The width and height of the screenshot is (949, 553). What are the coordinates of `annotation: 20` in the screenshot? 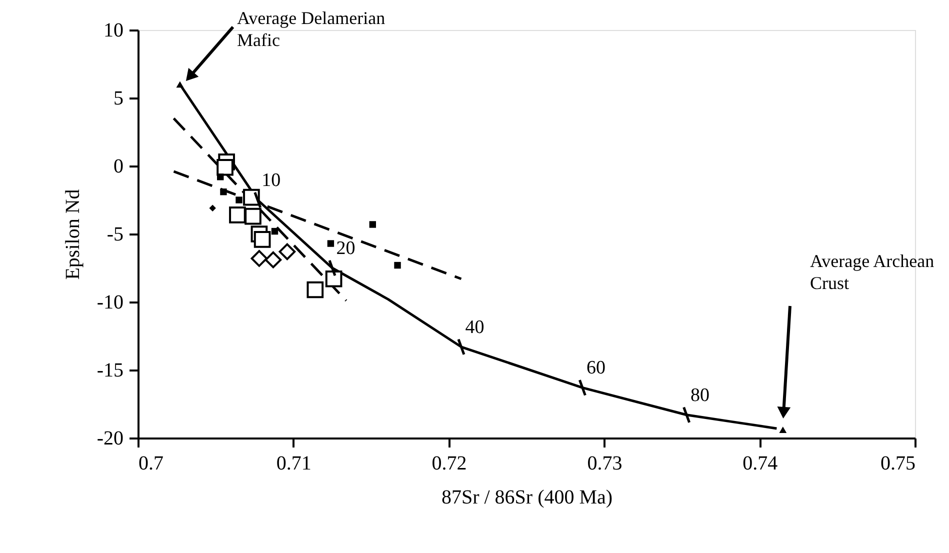 It's located at (346, 248).